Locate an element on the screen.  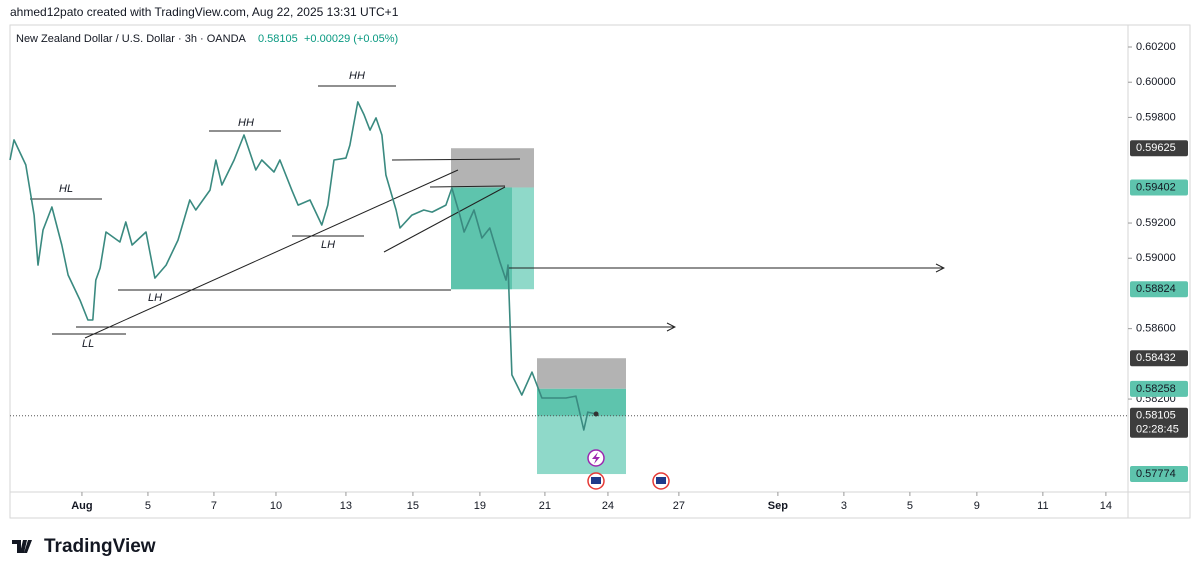
y-tick-label: 0.59000 is located at coordinates (1156, 258).